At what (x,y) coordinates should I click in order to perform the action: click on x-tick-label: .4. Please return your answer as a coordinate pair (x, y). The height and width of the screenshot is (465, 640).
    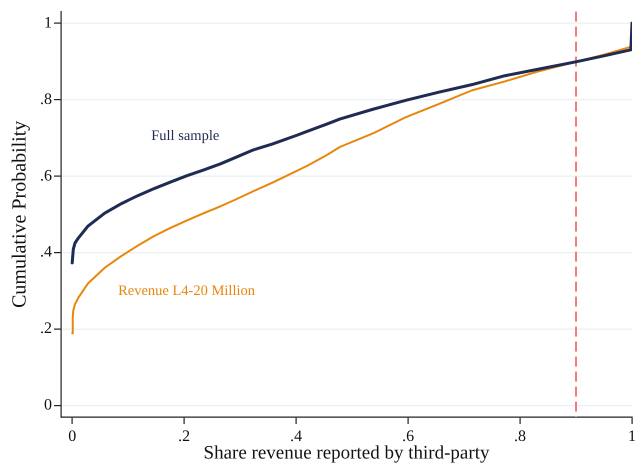
    Looking at the image, I should click on (296, 436).